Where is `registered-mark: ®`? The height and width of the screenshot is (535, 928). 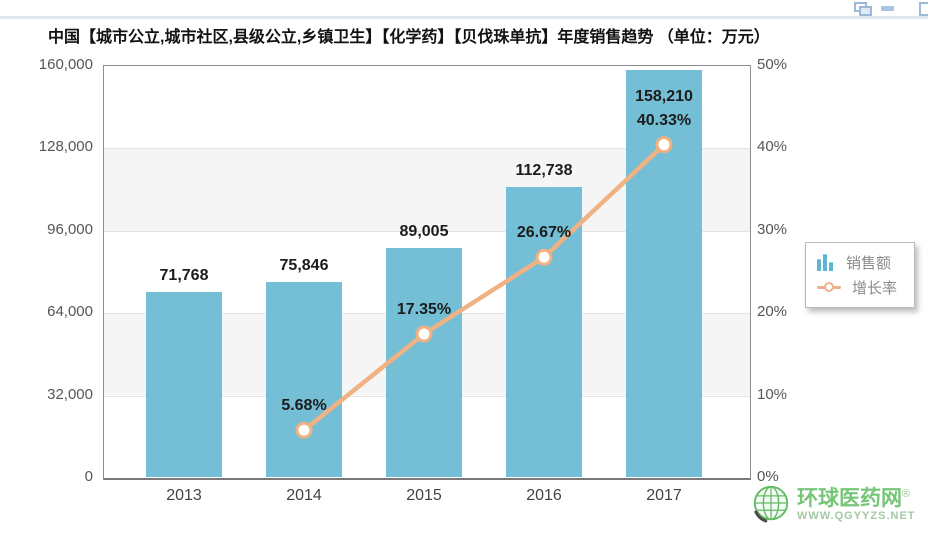
registered-mark: ® is located at coordinates (906, 494).